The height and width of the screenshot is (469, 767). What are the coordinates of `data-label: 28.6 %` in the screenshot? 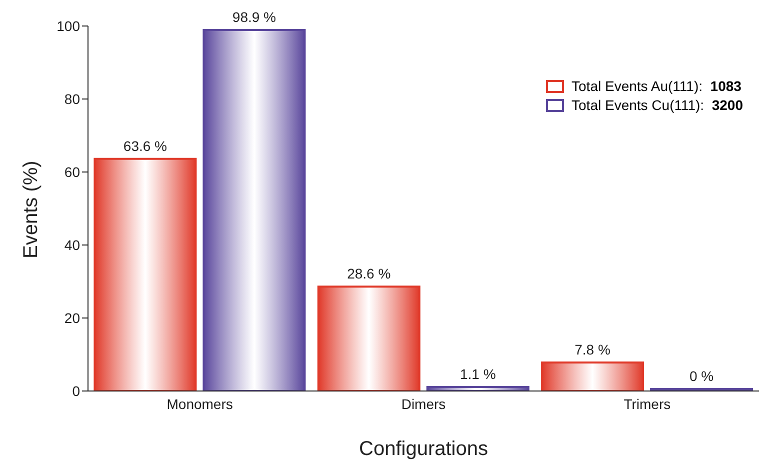 It's located at (369, 274).